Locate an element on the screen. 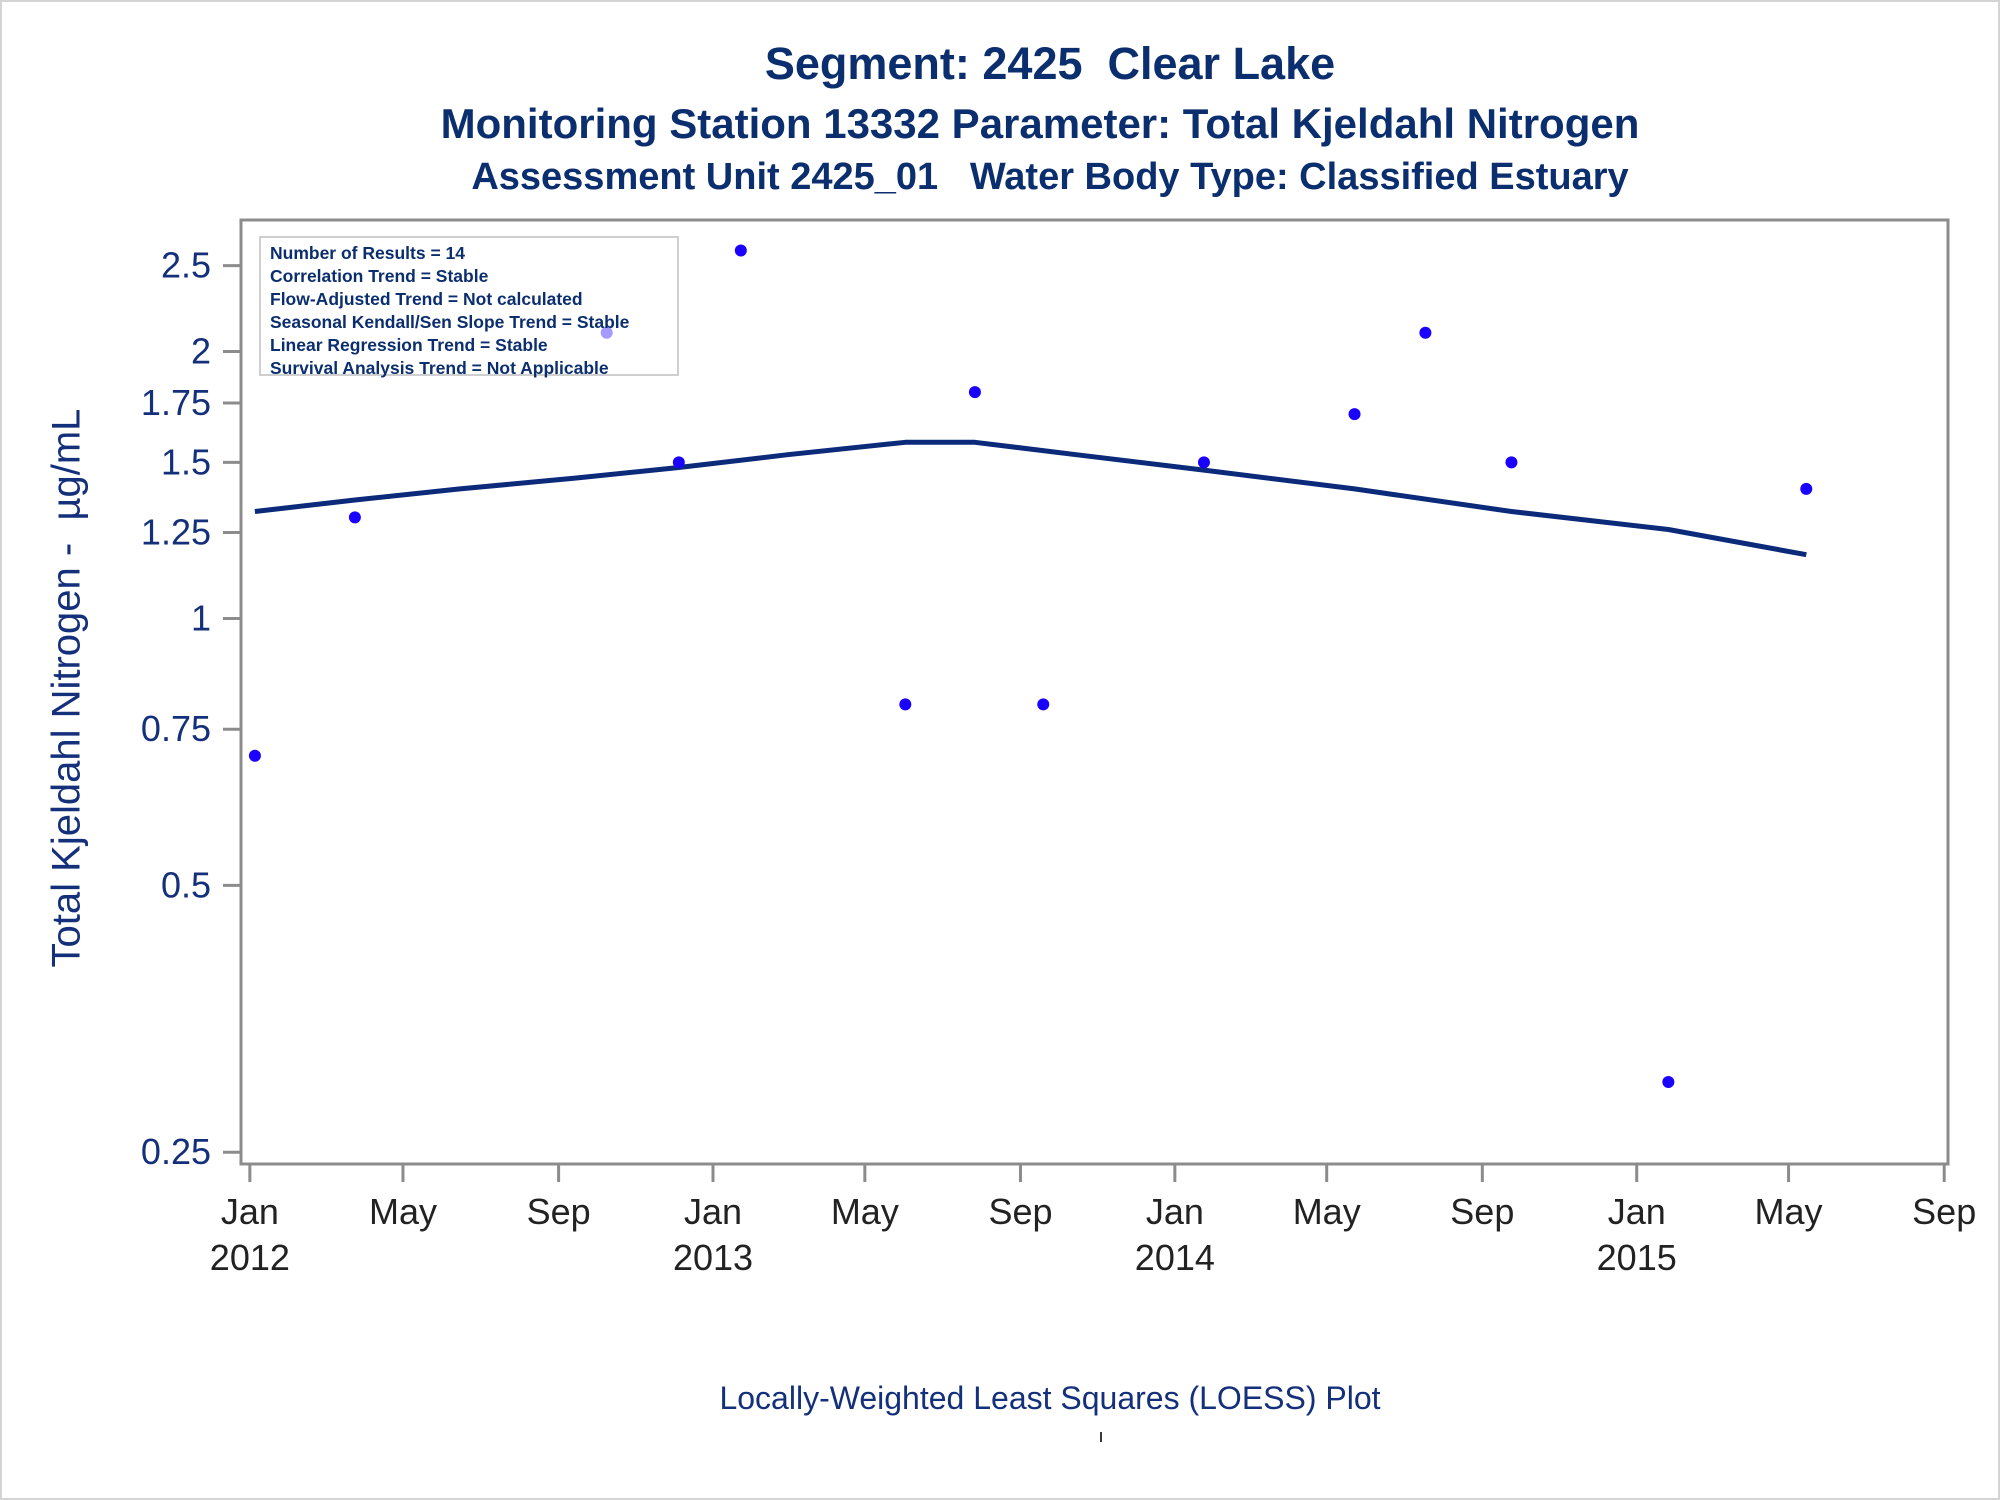 The image size is (2000, 1500). footnote-tick-mark is located at coordinates (1101, 1437).